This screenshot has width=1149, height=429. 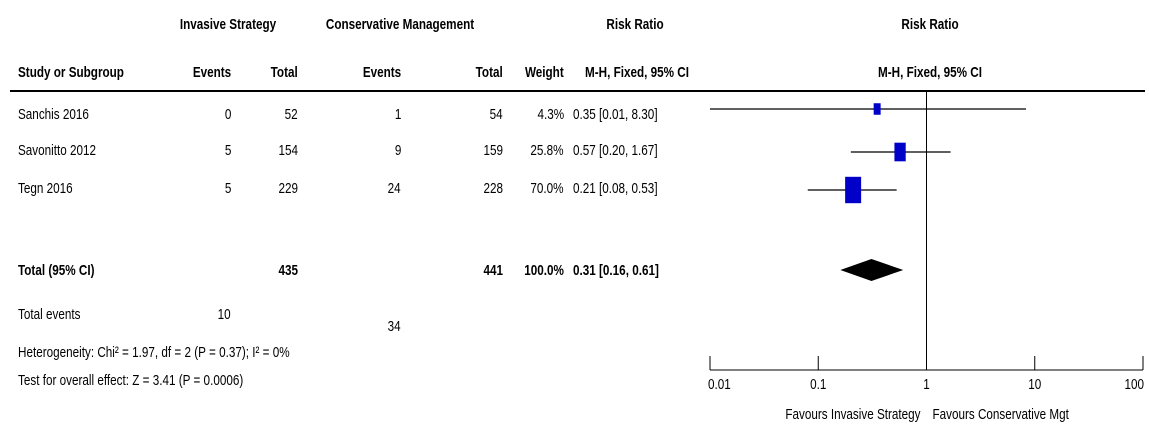 What do you see at coordinates (930, 24) in the screenshot?
I see `header-risk-ratio-right: Risk Ratio` at bounding box center [930, 24].